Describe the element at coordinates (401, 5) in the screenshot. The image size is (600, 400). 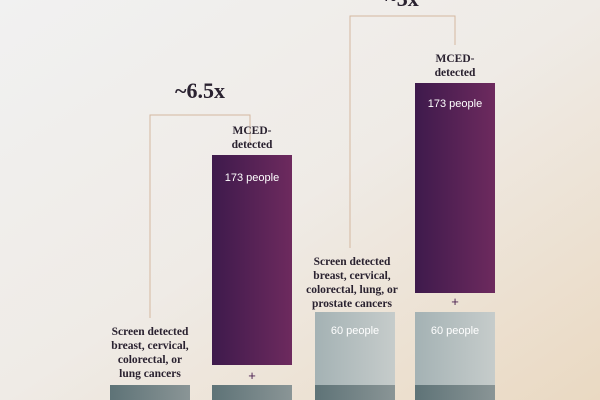
I see `multiplier: ~3x` at that location.